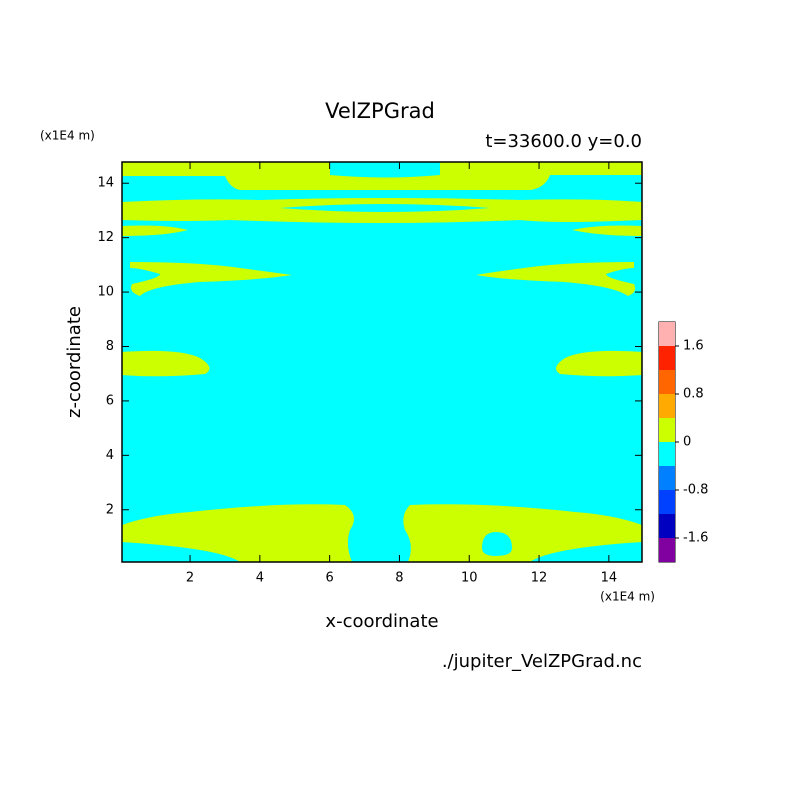 The height and width of the screenshot is (808, 804). I want to click on subtitle: t=33600.0 y=0.0, so click(563, 141).